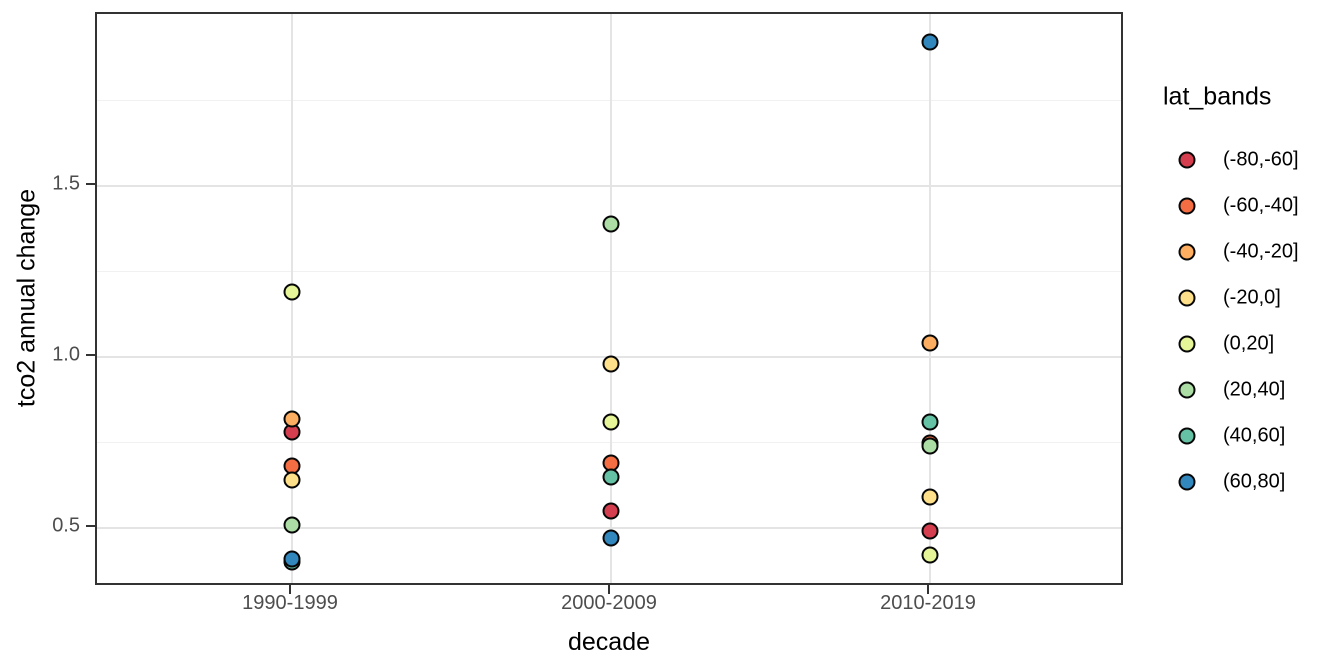 The image size is (1344, 672). What do you see at coordinates (1217, 96) in the screenshot?
I see `legend-title: lat_bands` at bounding box center [1217, 96].